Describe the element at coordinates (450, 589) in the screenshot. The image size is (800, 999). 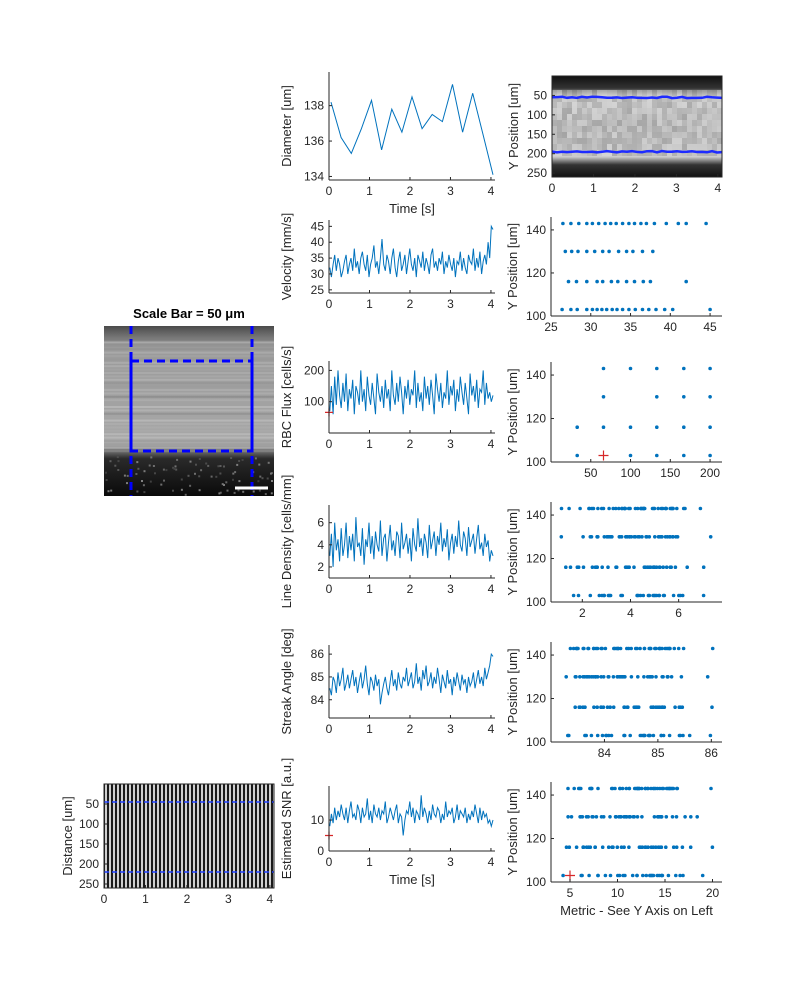
I see `line_density-xtick-label: 3` at that location.